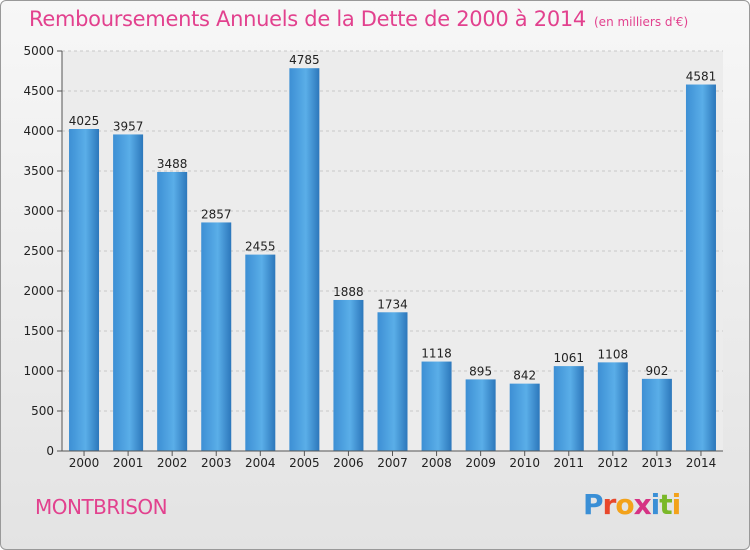 The height and width of the screenshot is (550, 750). Describe the element at coordinates (613, 463) in the screenshot. I see `x-tick-label-2012: 2012` at that location.